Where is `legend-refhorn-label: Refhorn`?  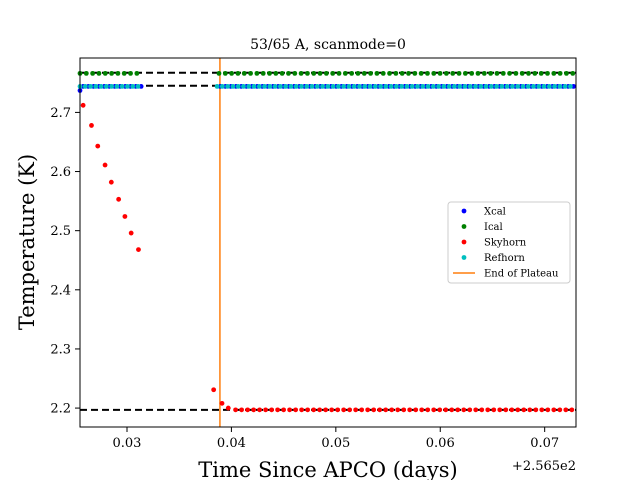
legend-refhorn-label: Refhorn is located at coordinates (504, 258).